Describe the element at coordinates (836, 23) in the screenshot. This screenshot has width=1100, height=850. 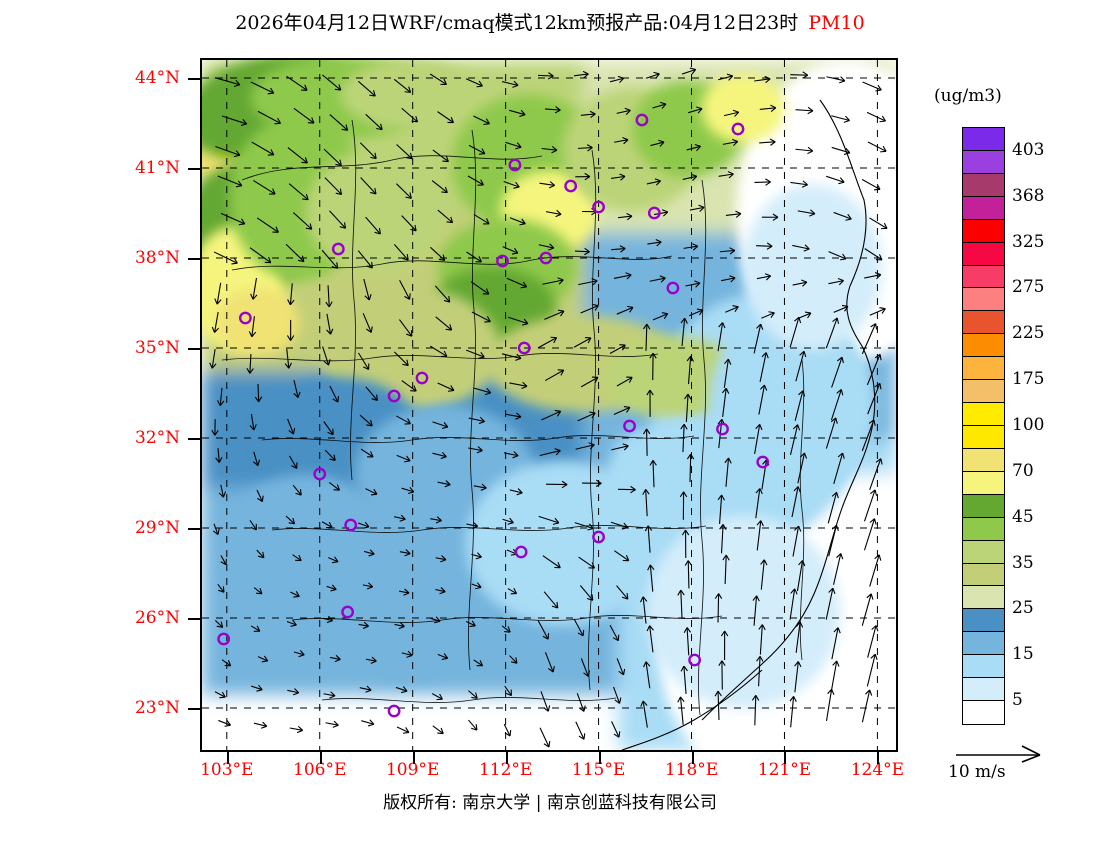
I see `title-species: PM10` at that location.